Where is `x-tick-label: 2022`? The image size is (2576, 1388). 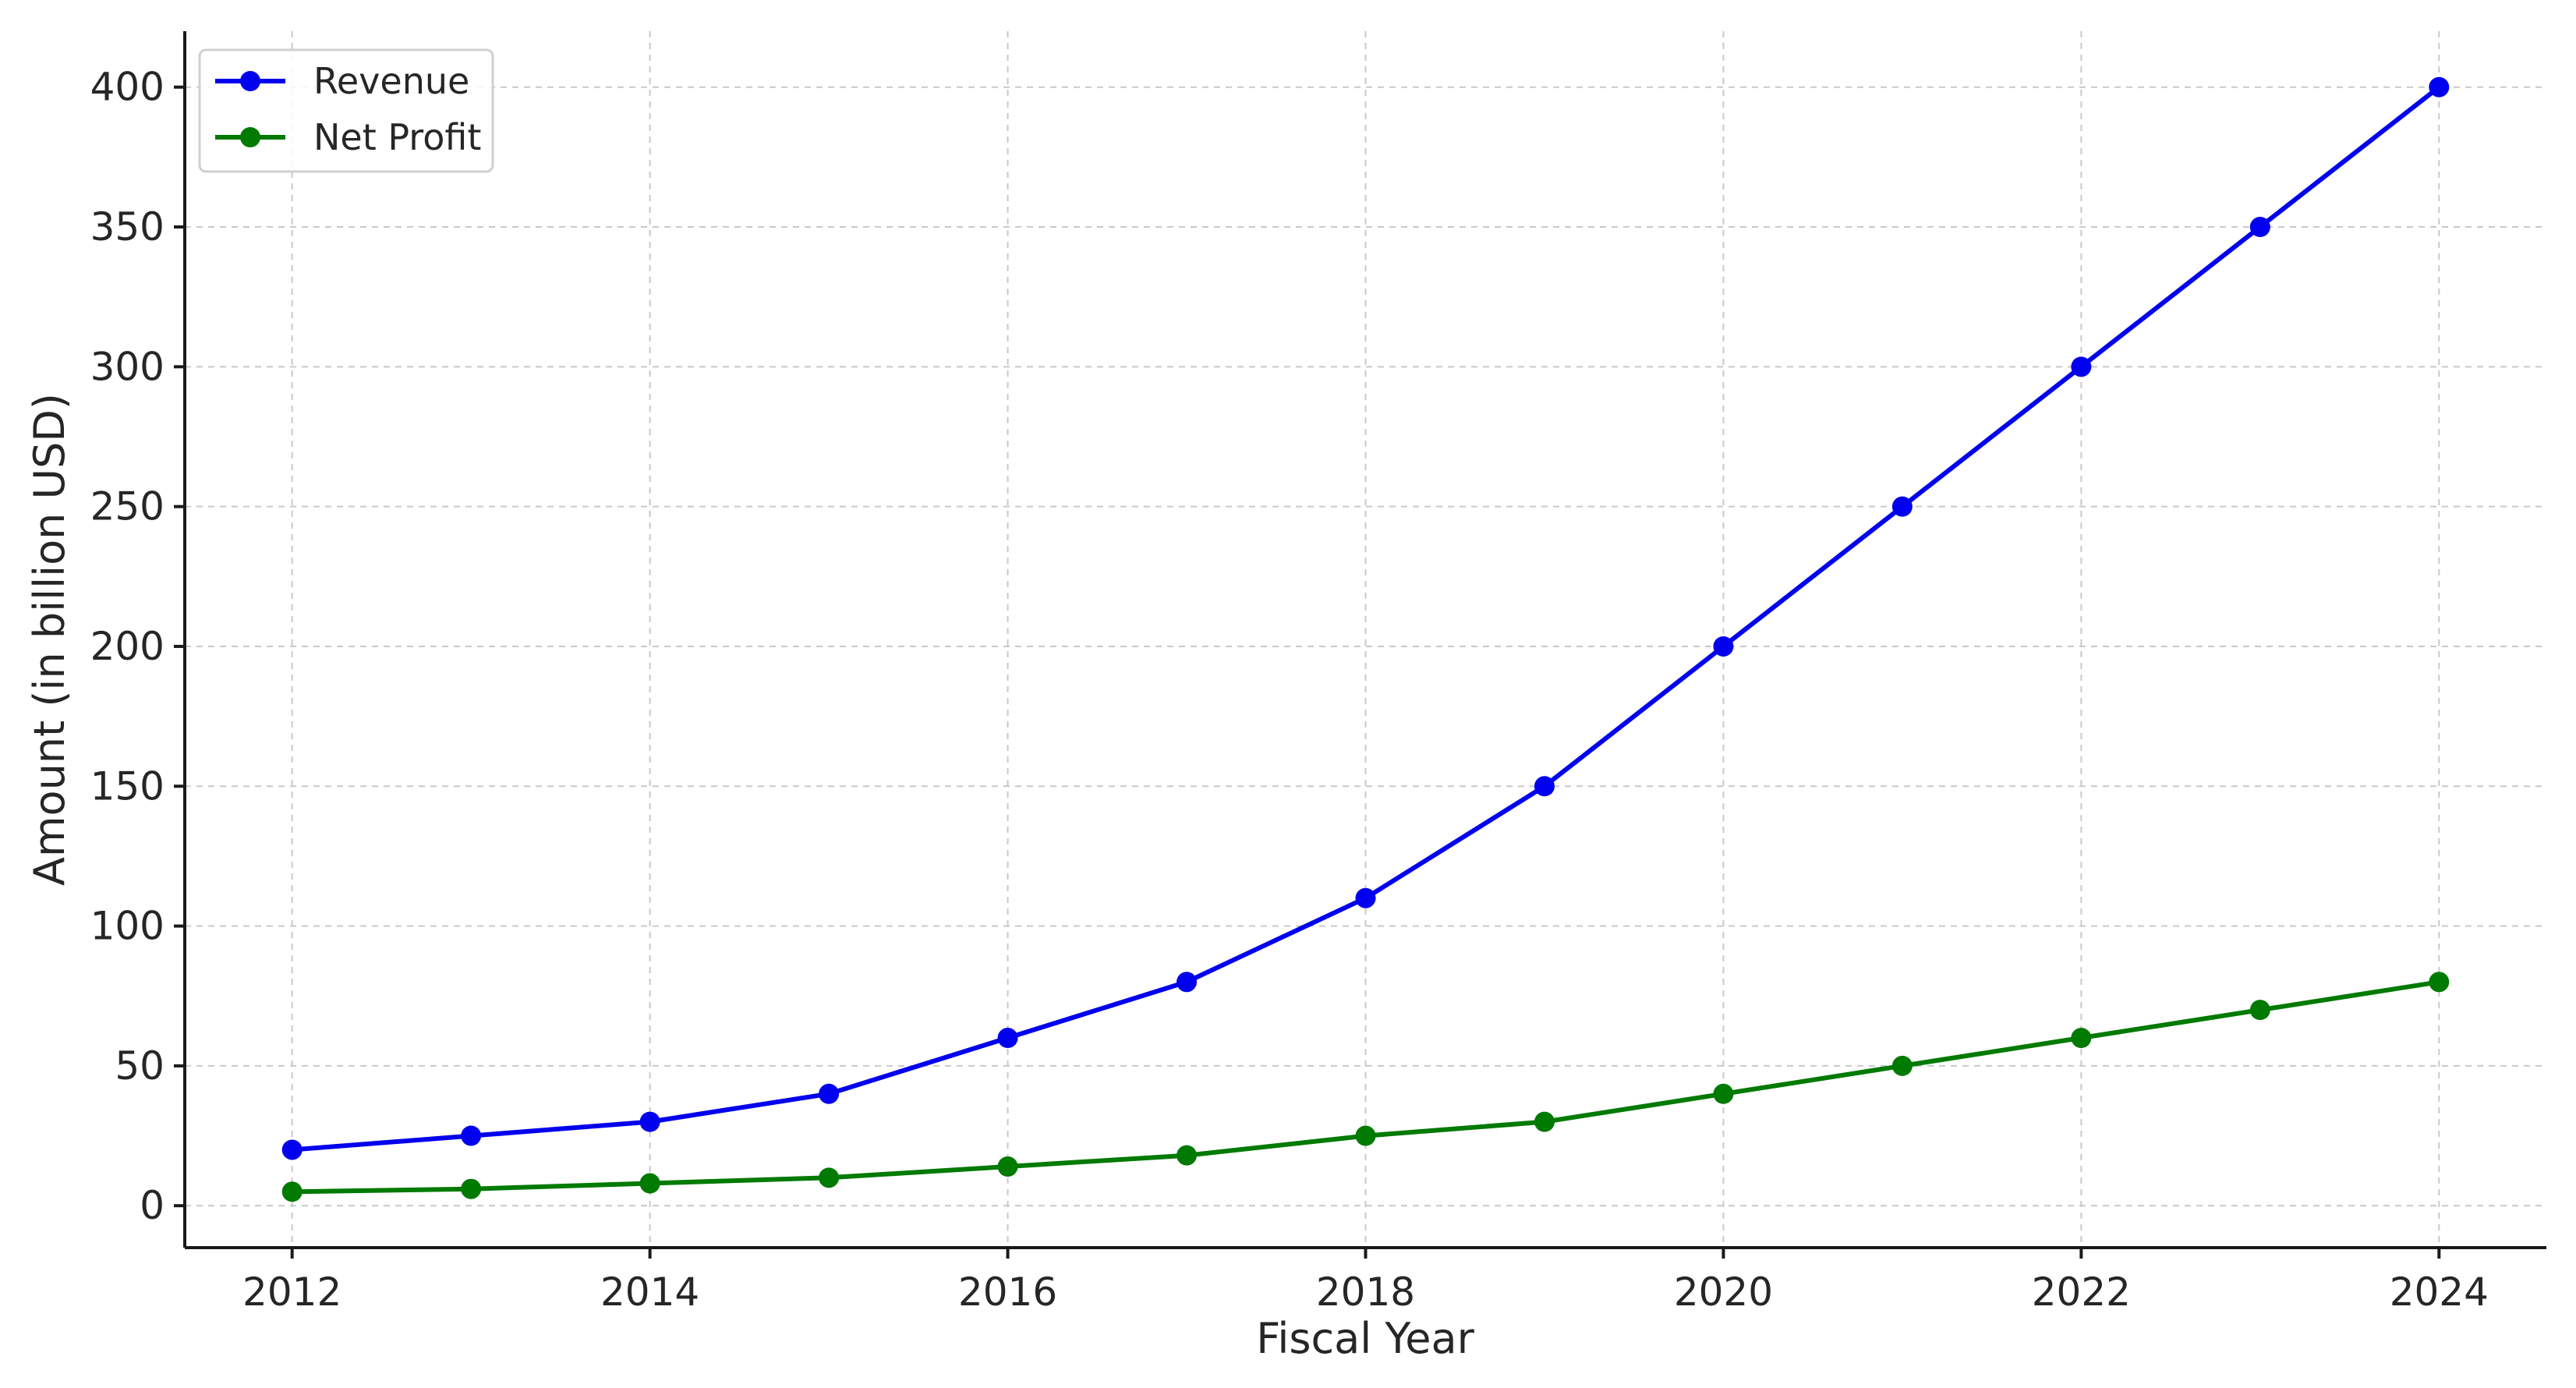
x-tick-label: 2022 is located at coordinates (2081, 1292).